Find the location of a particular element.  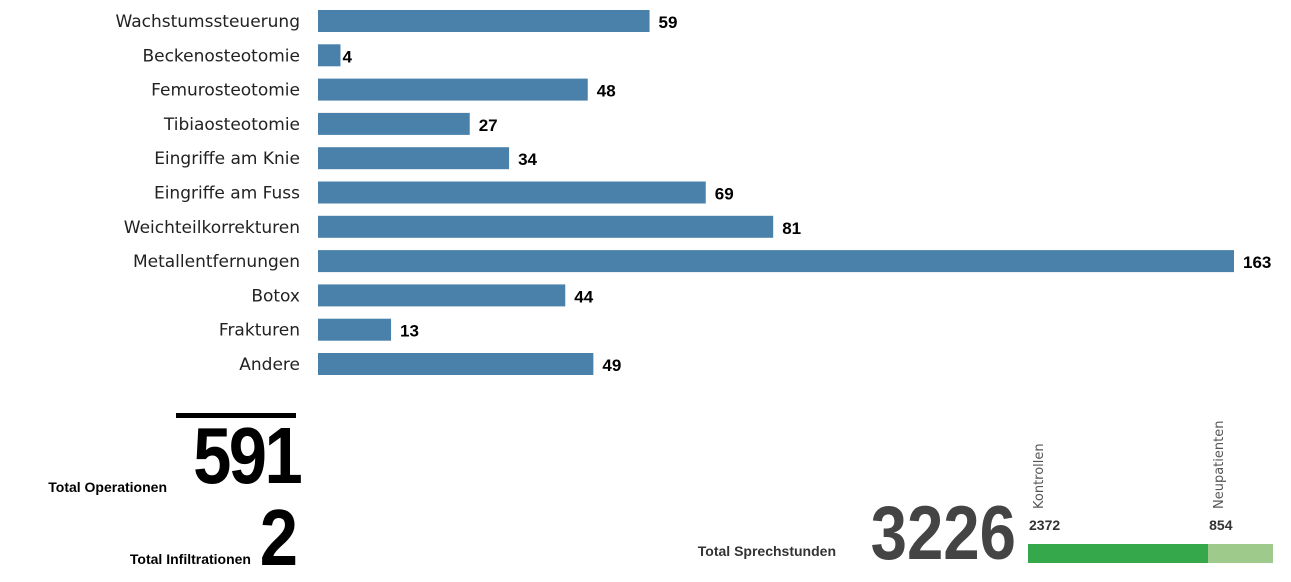

category-label: Eingriffe am Knie is located at coordinates (227, 159).